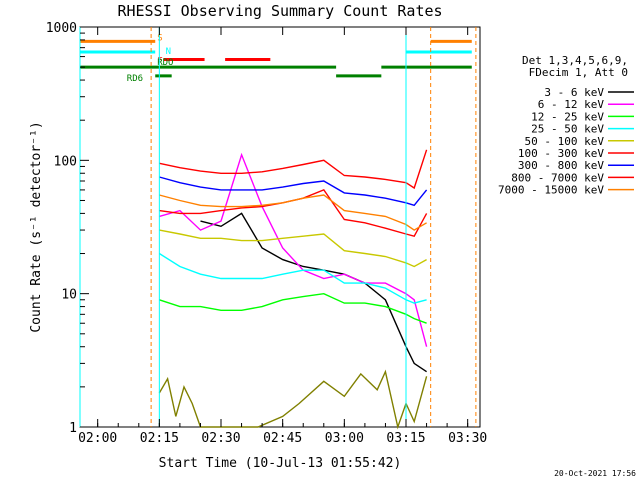  I want to click on chart-title: RHESSI Observing Summary Count Rates, so click(279, 11).